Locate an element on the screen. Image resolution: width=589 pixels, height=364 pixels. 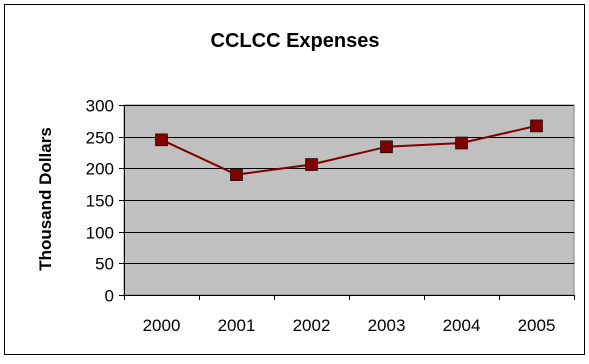
y-tick-label: 250 is located at coordinates (100, 138).